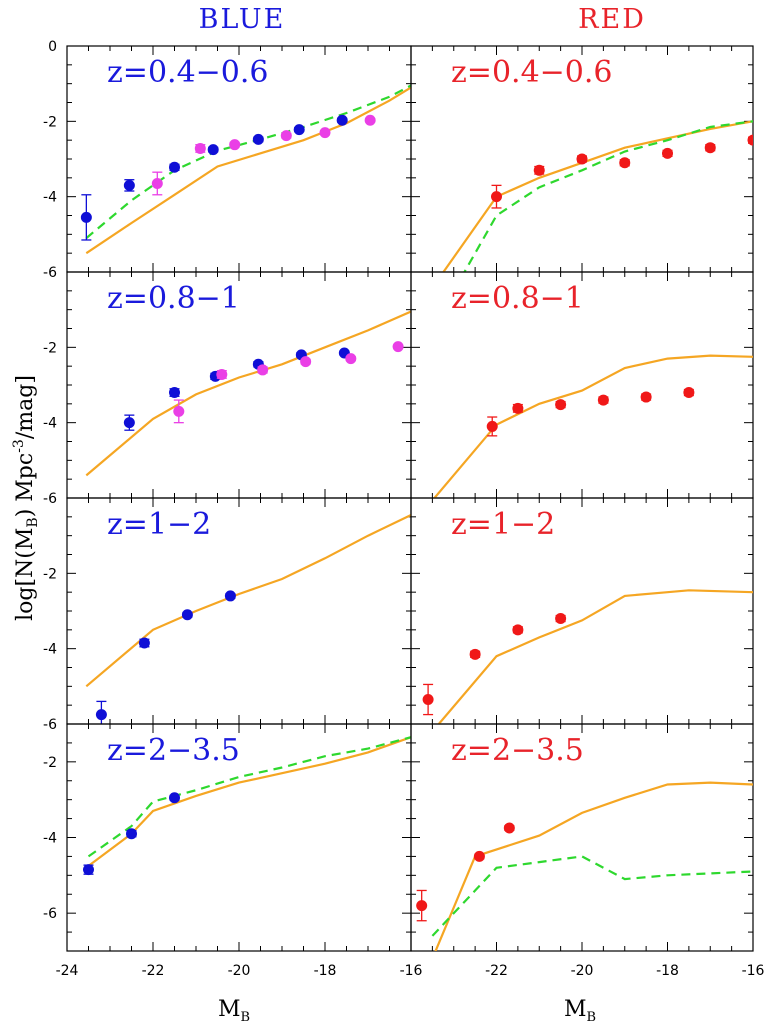  I want to click on x-tick-label: -18, so click(325, 971).